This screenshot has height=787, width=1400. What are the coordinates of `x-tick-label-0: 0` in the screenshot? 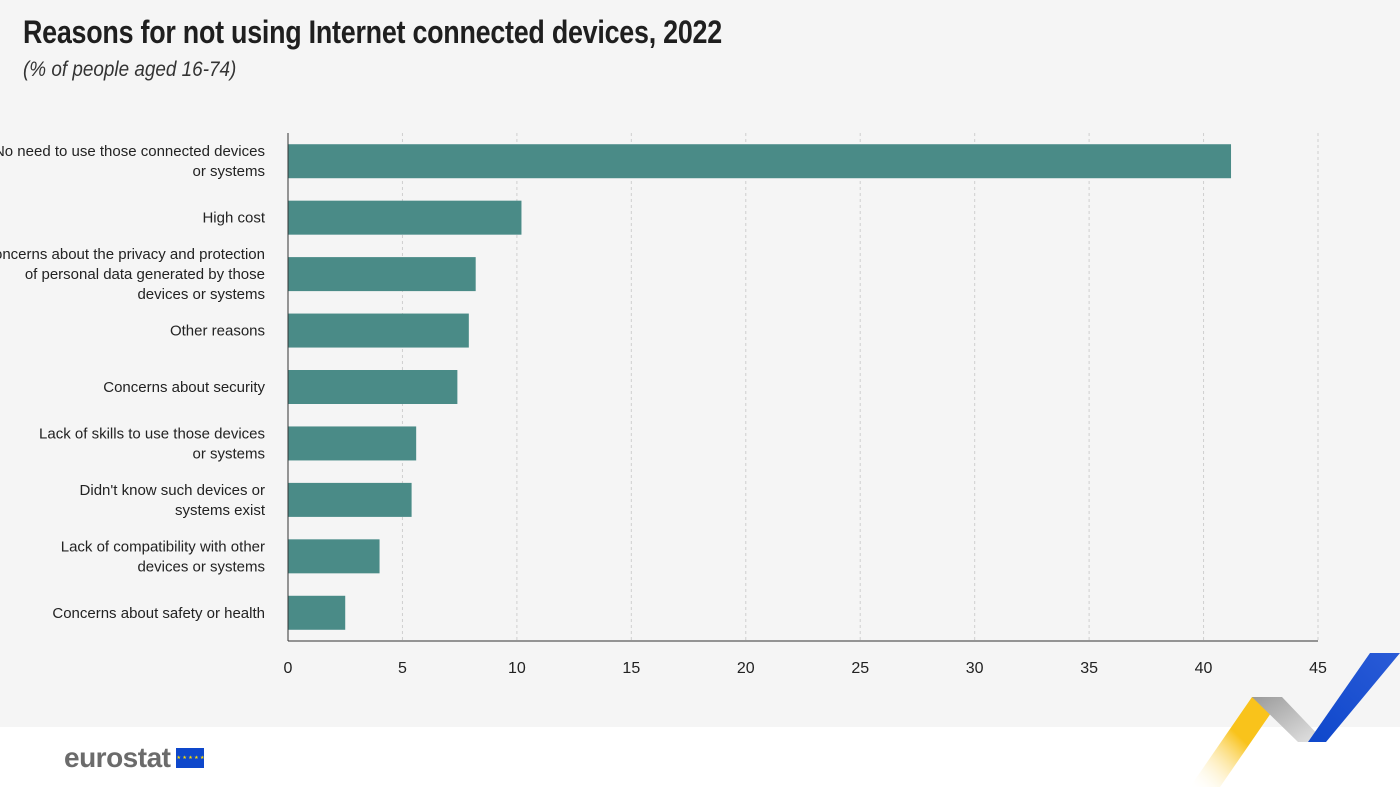 It's located at (288, 668).